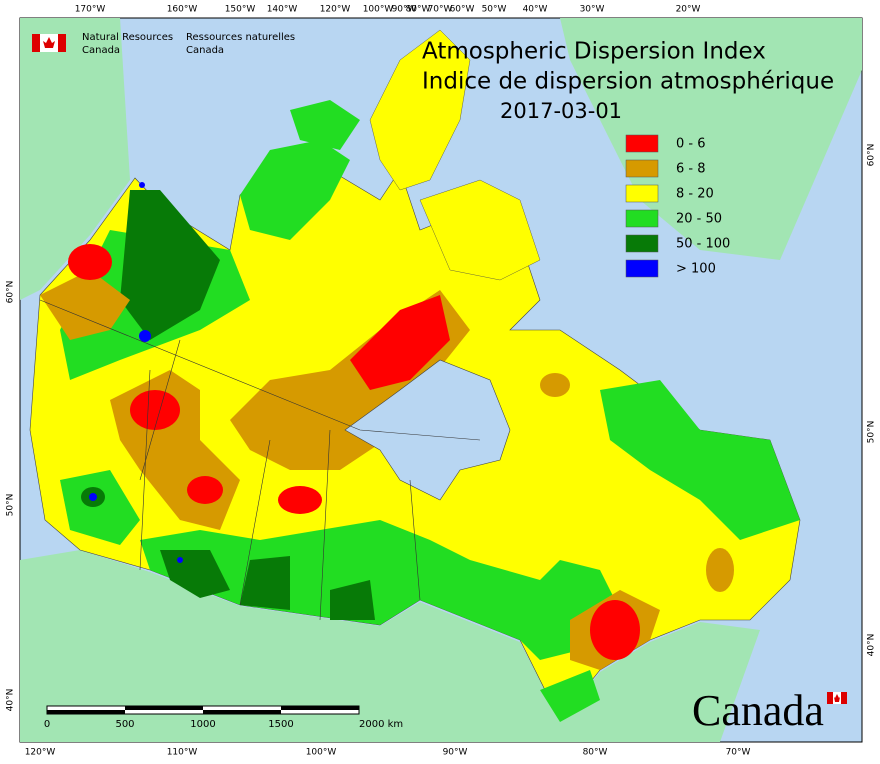  What do you see at coordinates (427, 430) in the screenshot?
I see `hudson-bay` at bounding box center [427, 430].